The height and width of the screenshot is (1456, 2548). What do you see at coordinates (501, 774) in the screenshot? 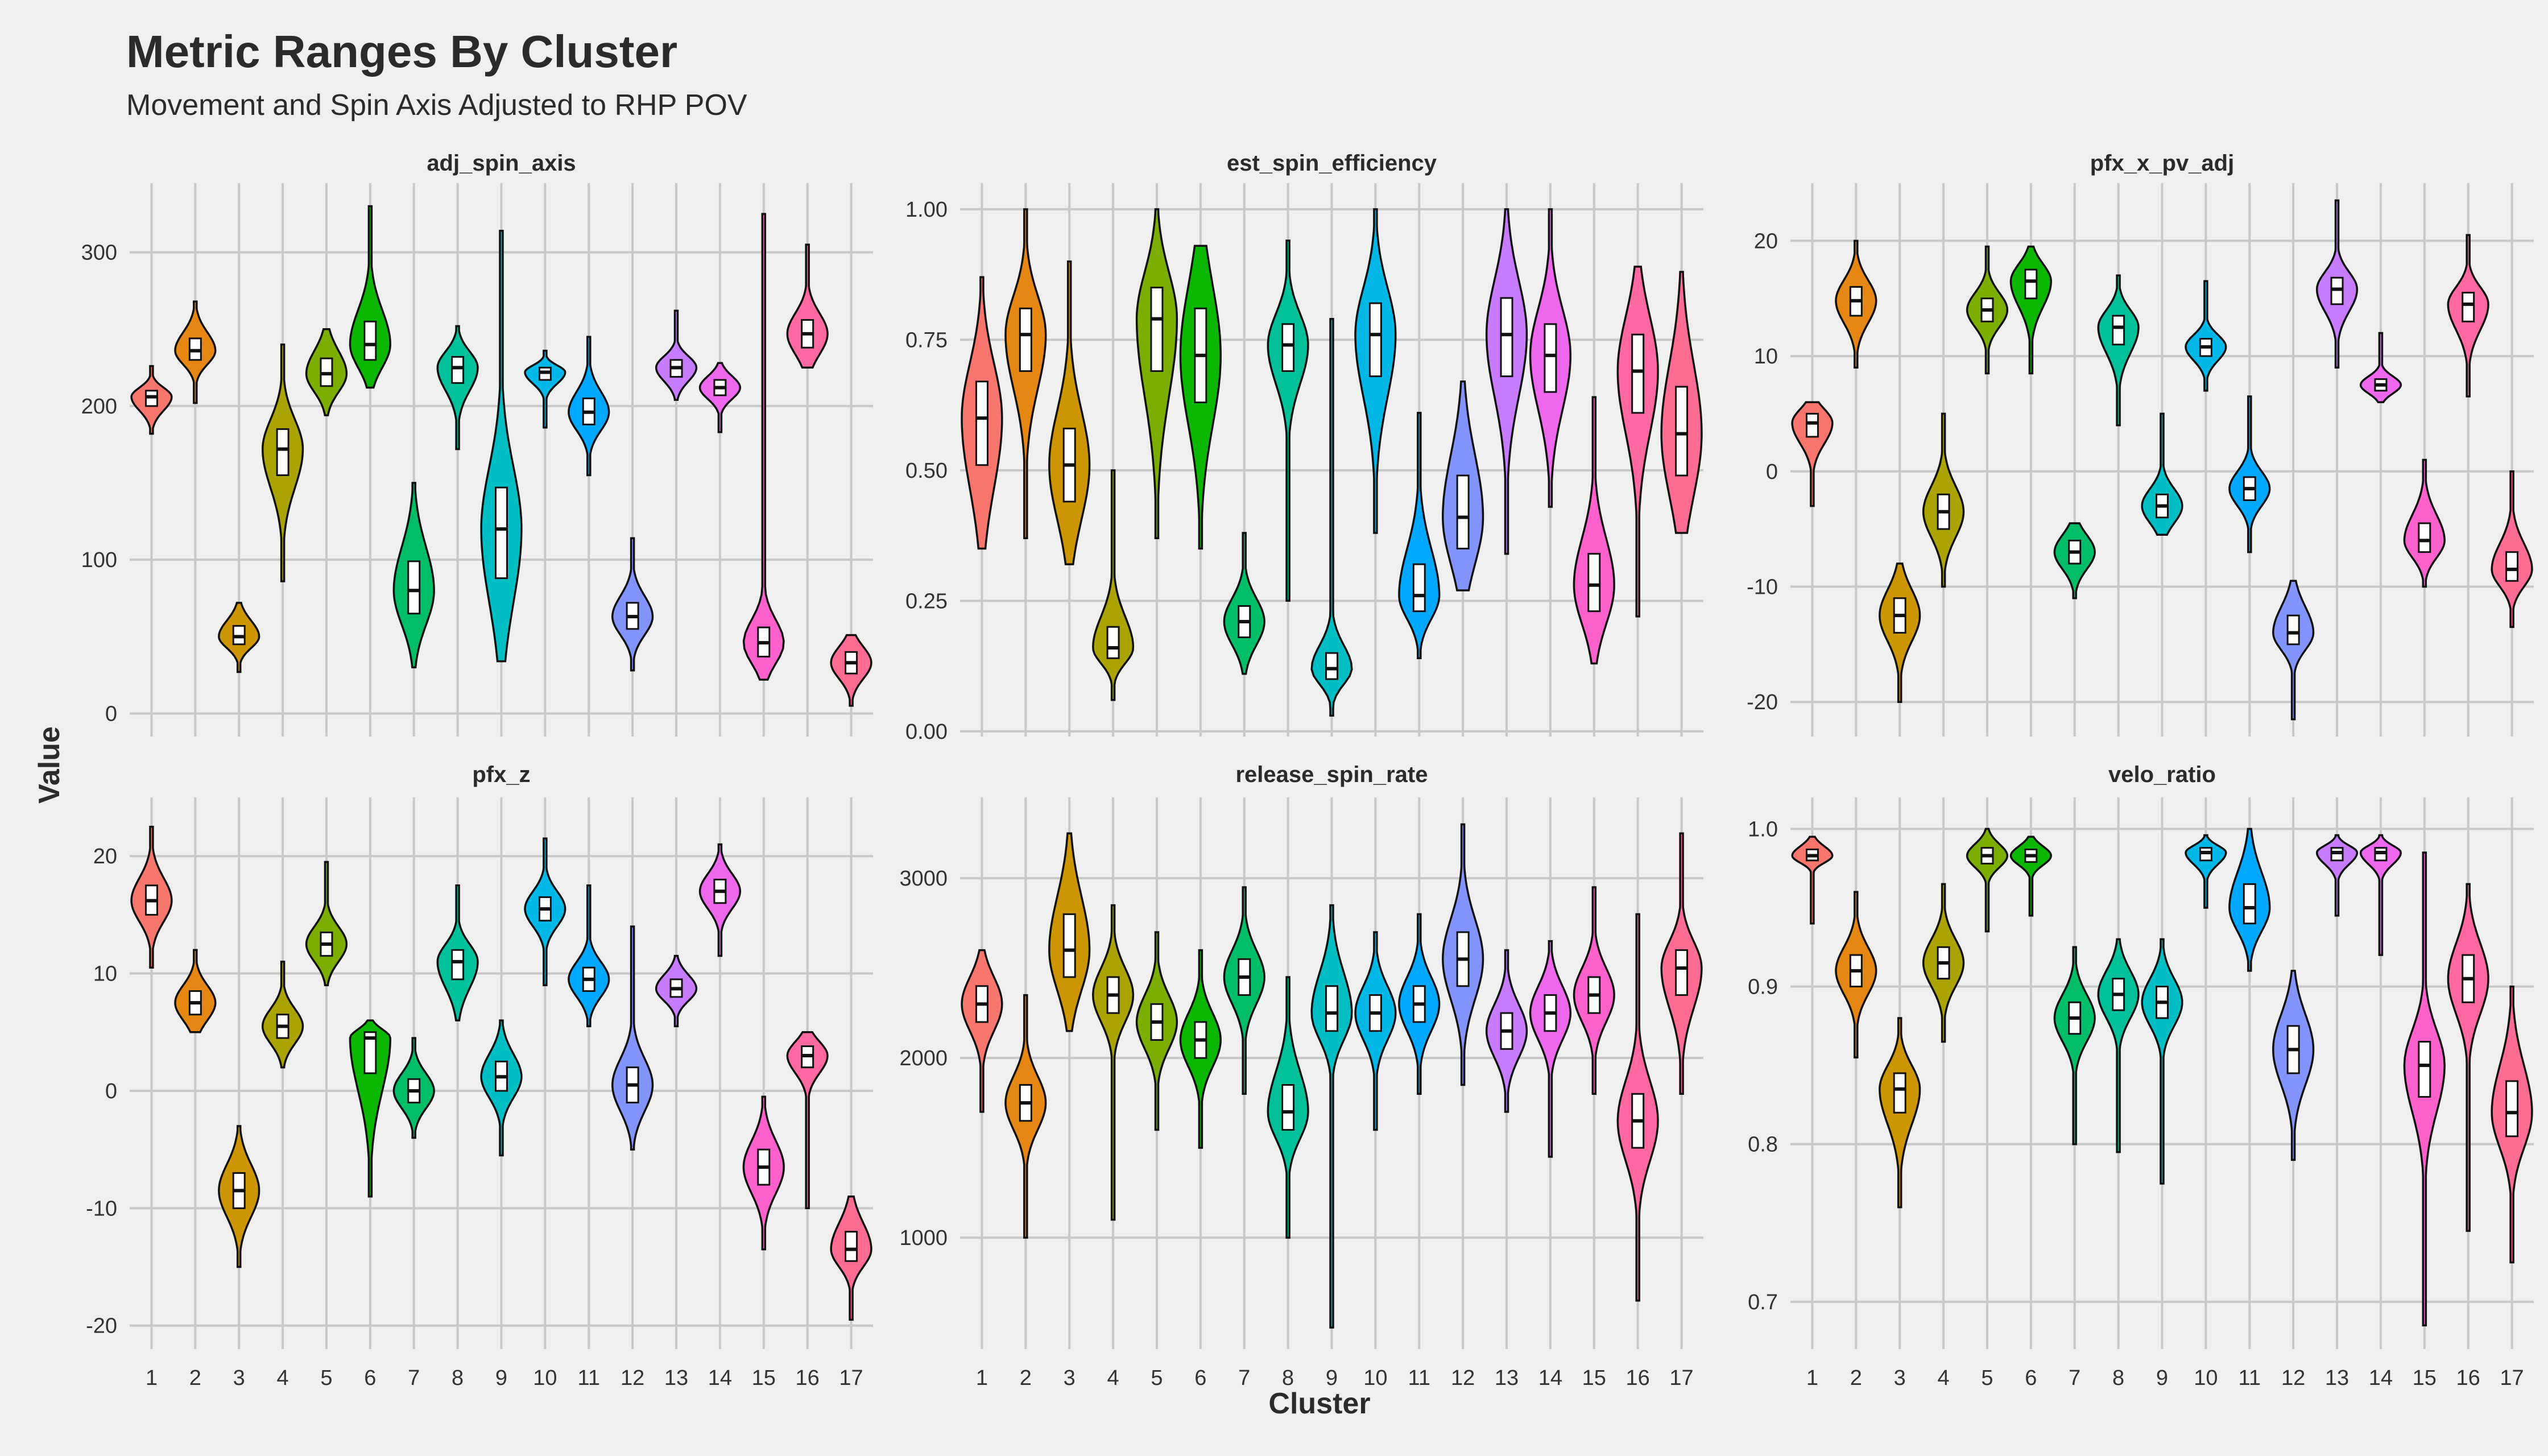
I see `panel-title: pfx_z` at bounding box center [501, 774].